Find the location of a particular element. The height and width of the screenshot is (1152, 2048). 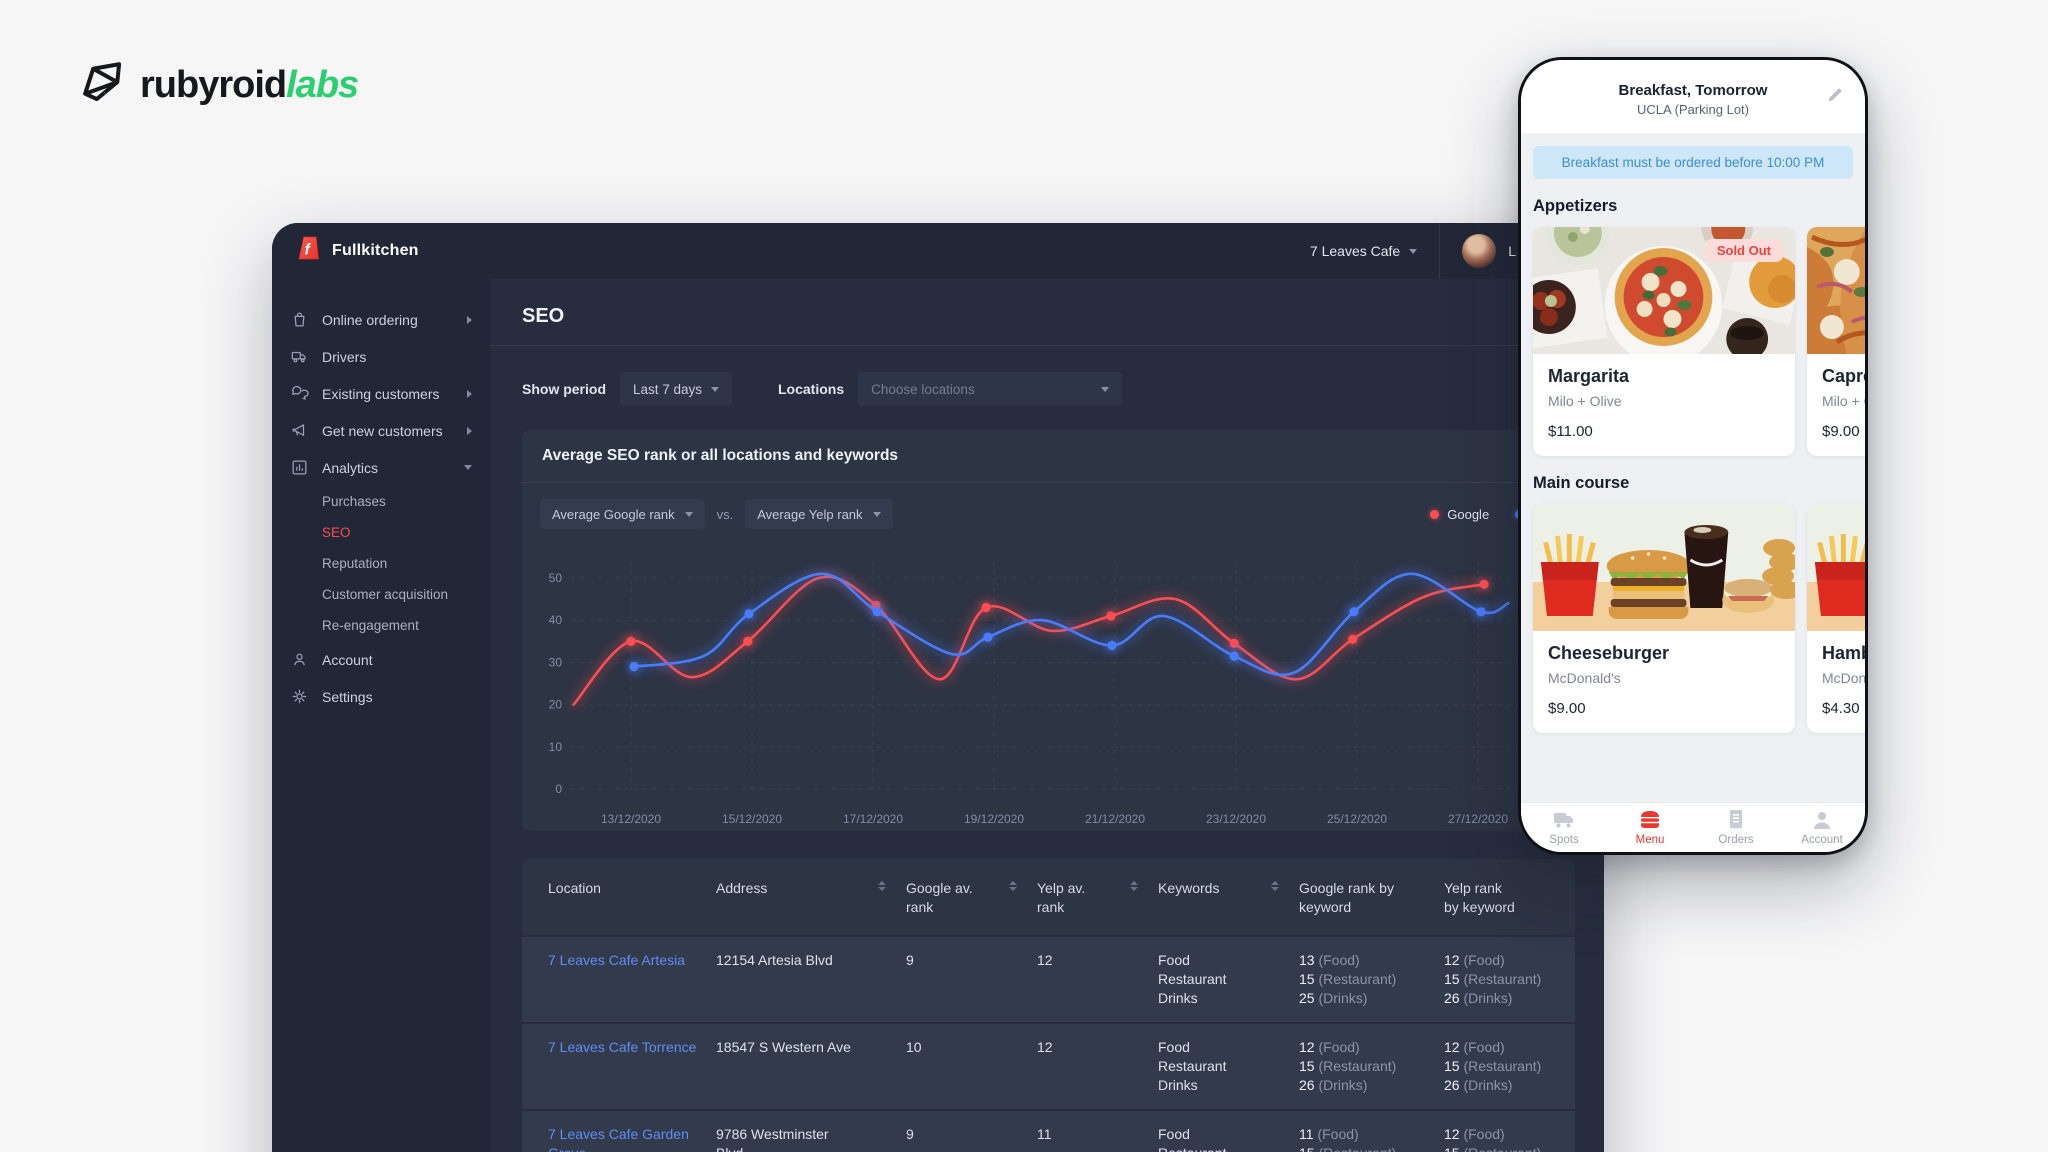

item-price: $11.00 is located at coordinates (1570, 431).